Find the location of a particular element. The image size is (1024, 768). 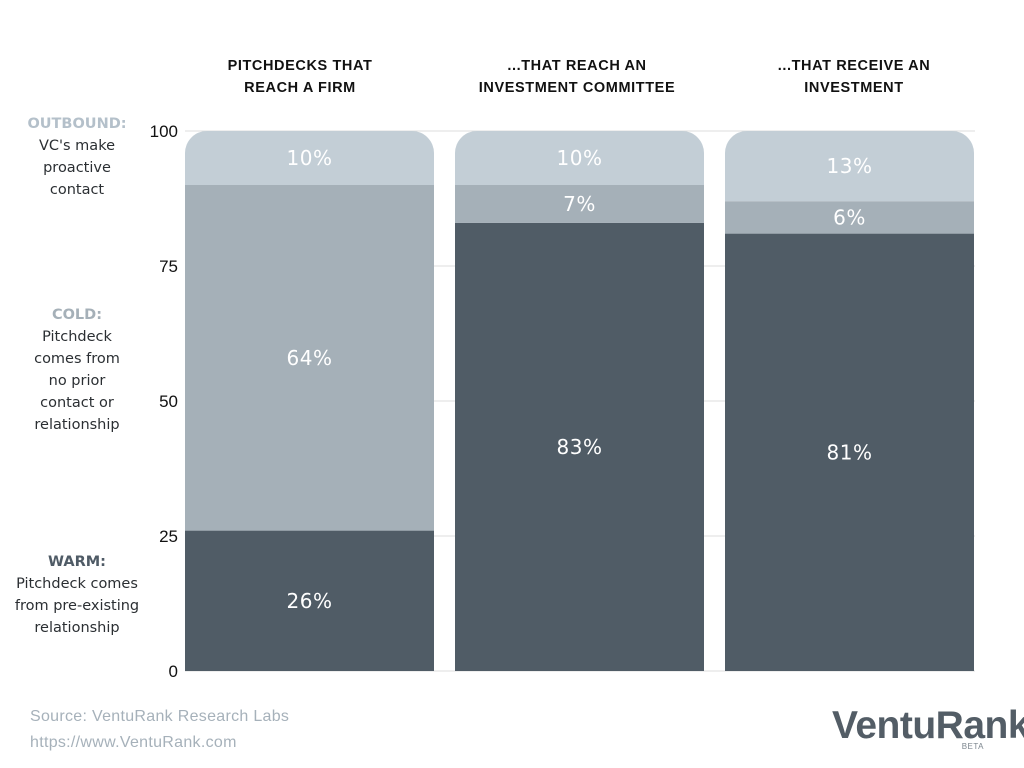

y-tick-label: 0 is located at coordinates (173, 671).